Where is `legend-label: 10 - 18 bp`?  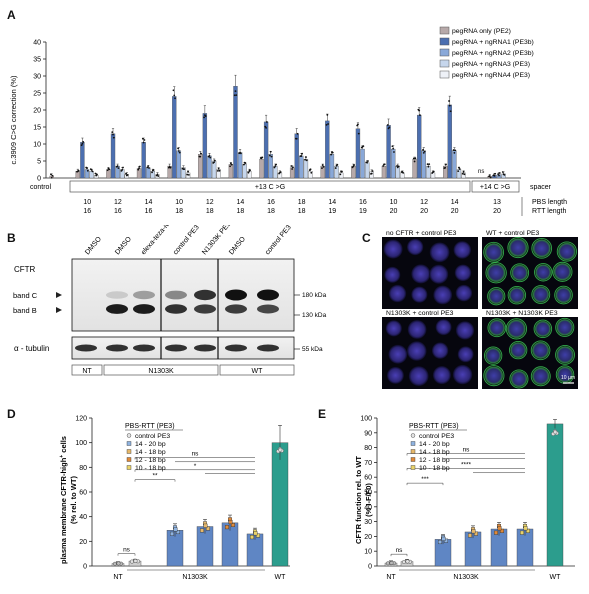
legend-label: 10 - 18 bp is located at coordinates (434, 468).